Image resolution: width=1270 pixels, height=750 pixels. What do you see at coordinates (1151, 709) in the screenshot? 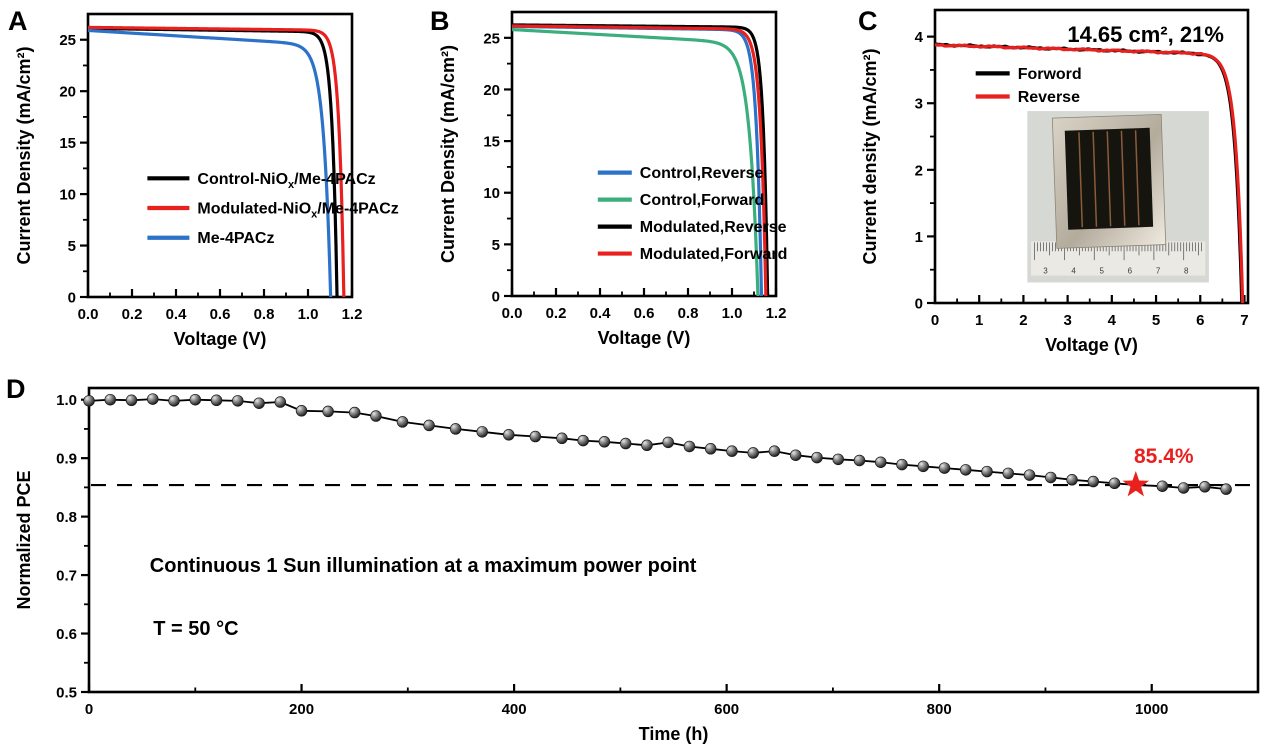
I see `svg-text: 1000` at bounding box center [1151, 709].